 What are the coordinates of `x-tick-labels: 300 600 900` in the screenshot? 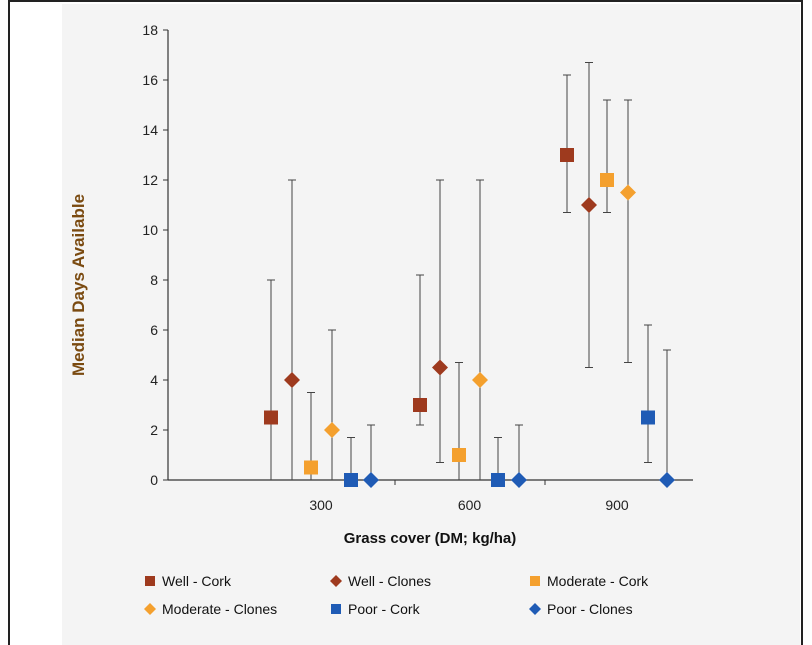 It's located at (469, 505).